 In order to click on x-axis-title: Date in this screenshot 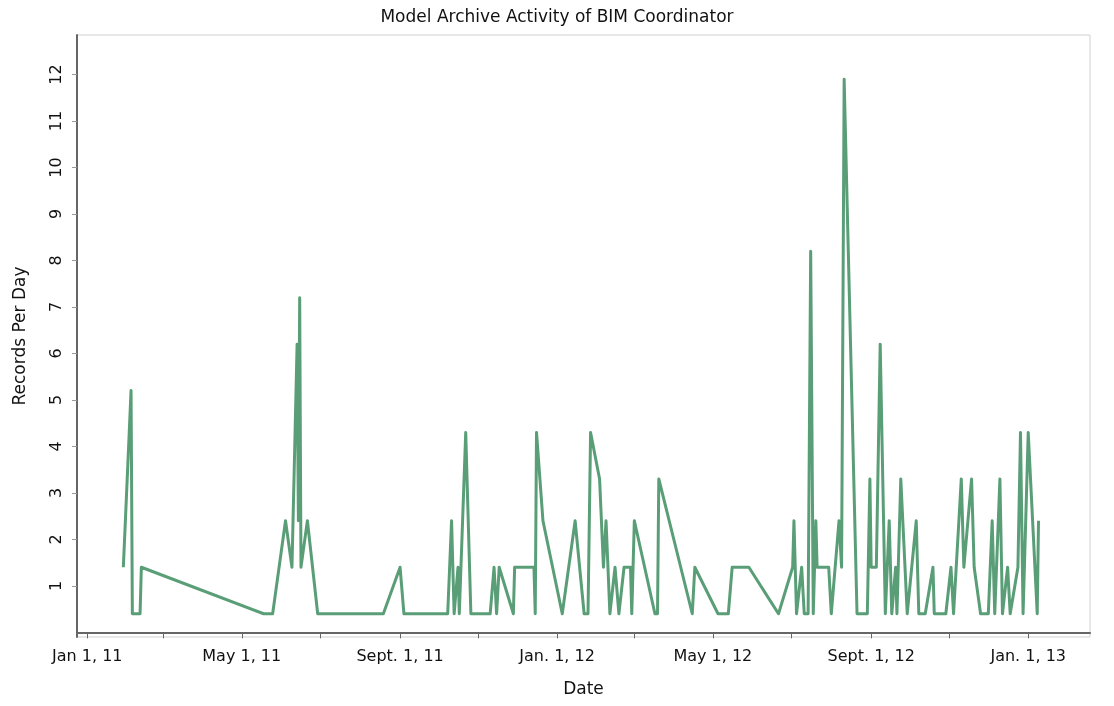, I will do `click(583, 687)`.